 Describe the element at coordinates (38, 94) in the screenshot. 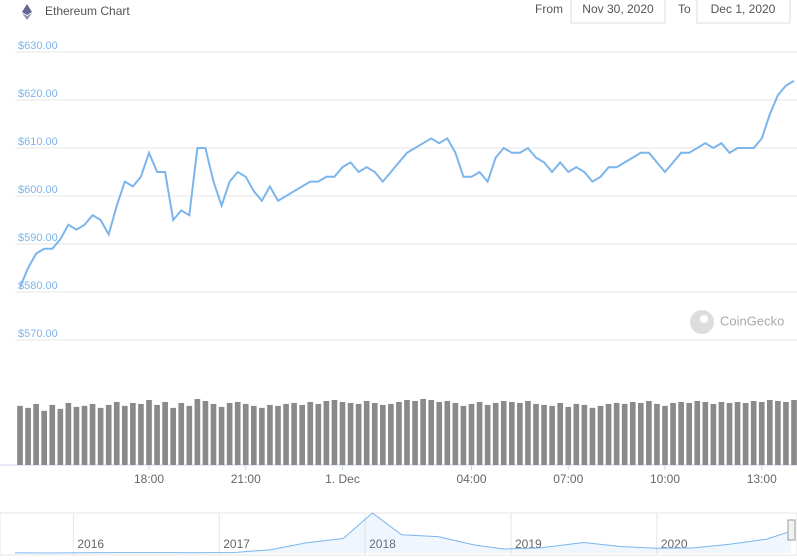

I see `y-tick-label: $620.00` at that location.